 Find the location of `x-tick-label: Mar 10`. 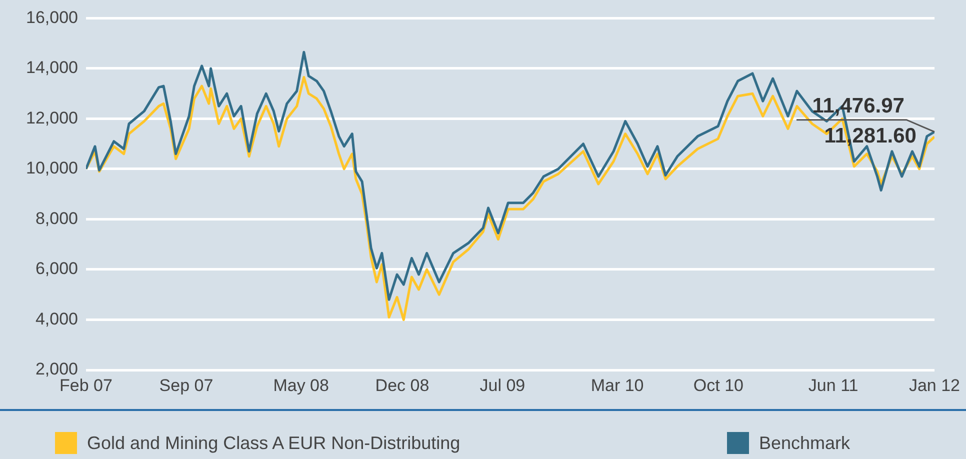

x-tick-label: Mar 10 is located at coordinates (617, 385).